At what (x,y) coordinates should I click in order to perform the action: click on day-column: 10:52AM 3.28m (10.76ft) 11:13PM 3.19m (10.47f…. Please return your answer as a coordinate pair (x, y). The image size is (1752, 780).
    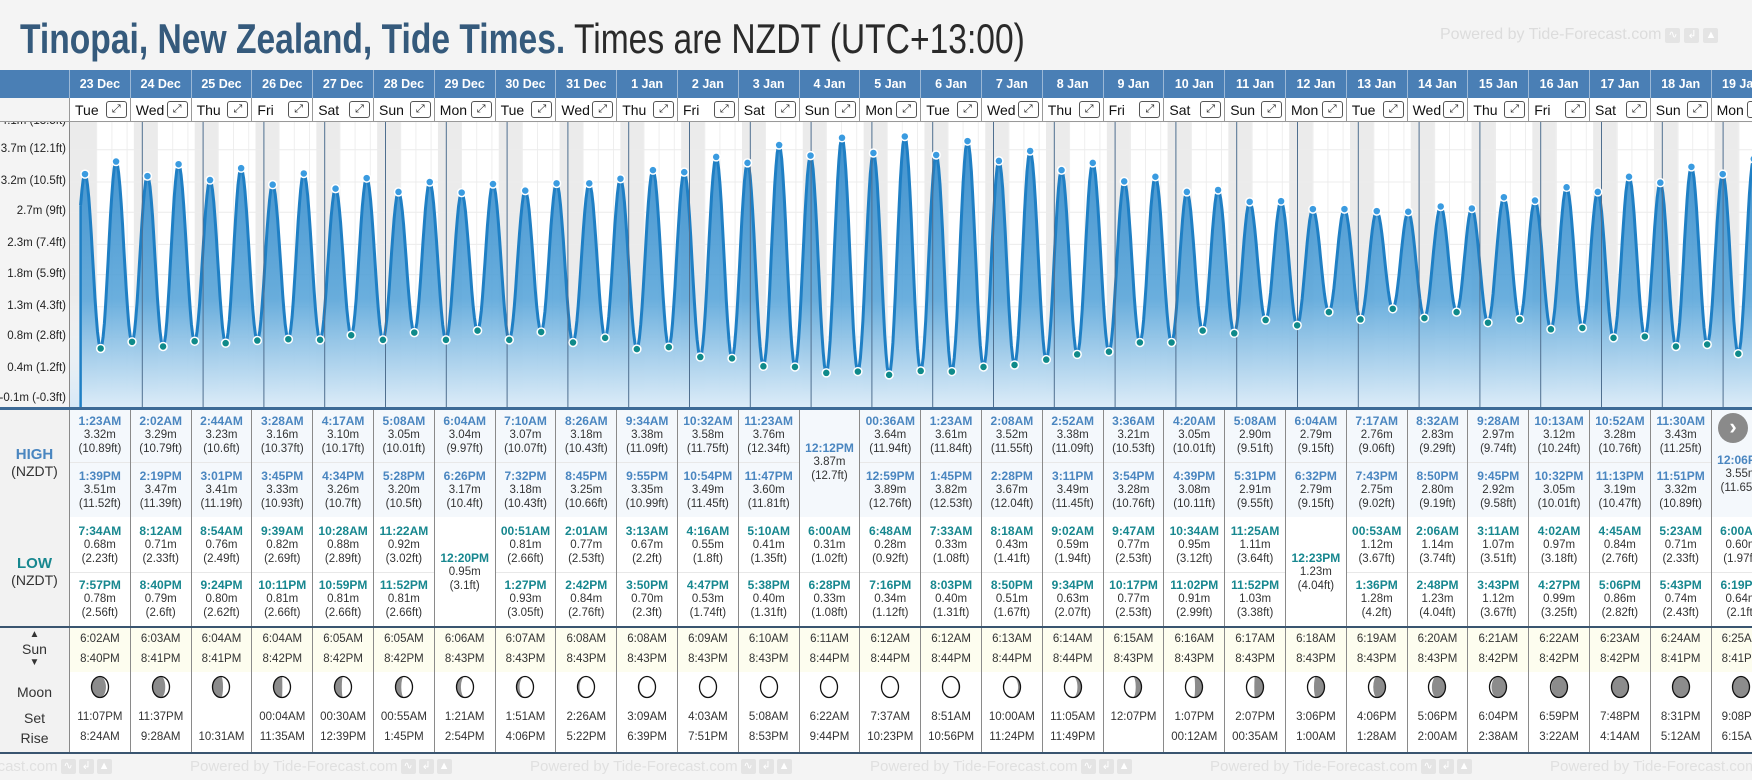
    Looking at the image, I should click on (1619, 579).